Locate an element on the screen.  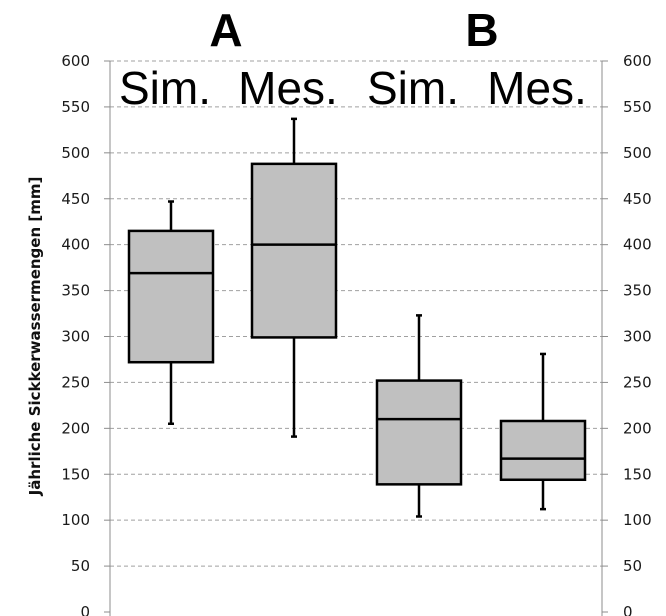
y-tick-label-right: 100 is located at coordinates (637, 520).